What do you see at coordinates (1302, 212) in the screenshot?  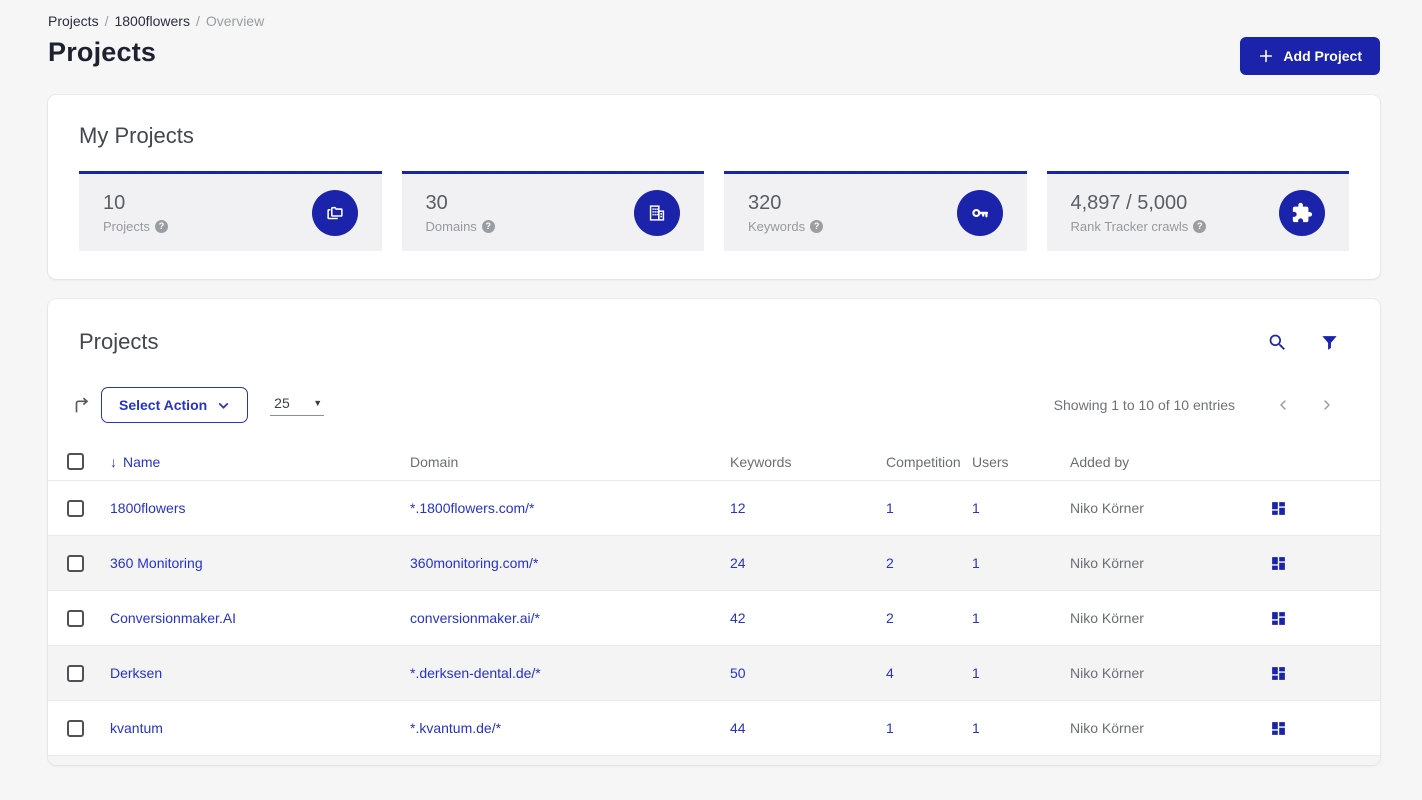 I see `crawls-puzzle-icon` at bounding box center [1302, 212].